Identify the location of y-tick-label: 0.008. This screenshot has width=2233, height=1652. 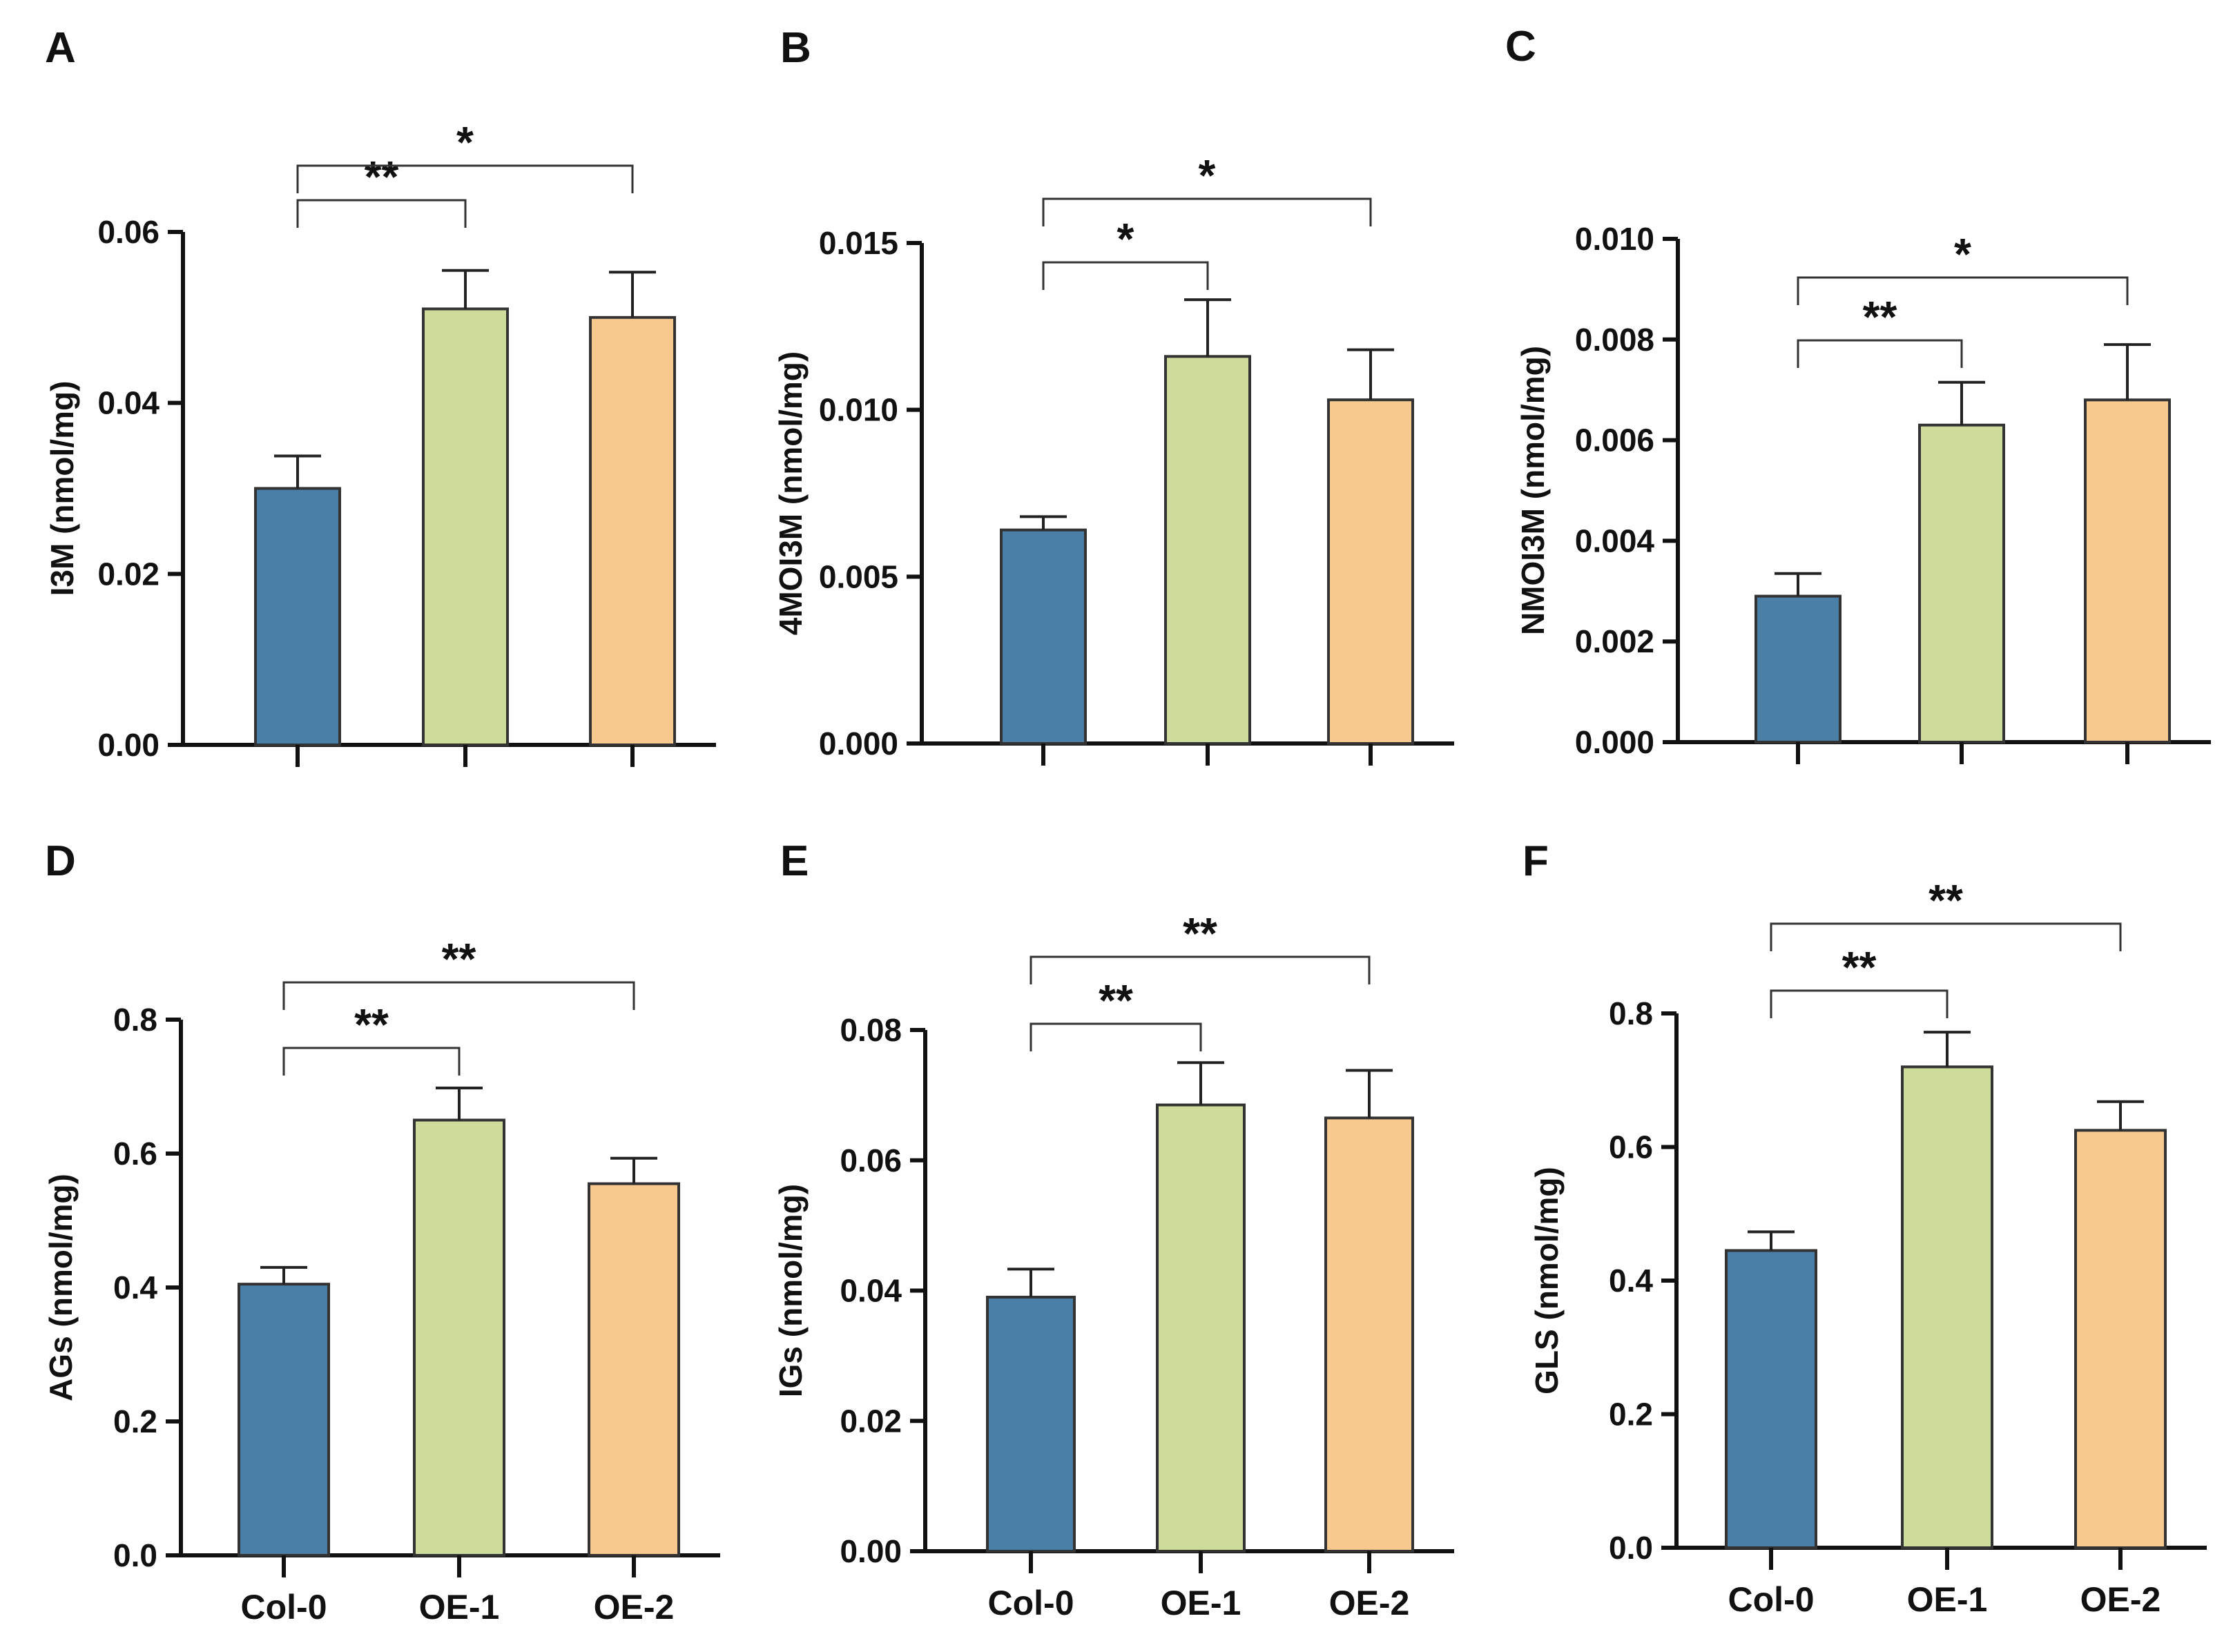
(1614, 340).